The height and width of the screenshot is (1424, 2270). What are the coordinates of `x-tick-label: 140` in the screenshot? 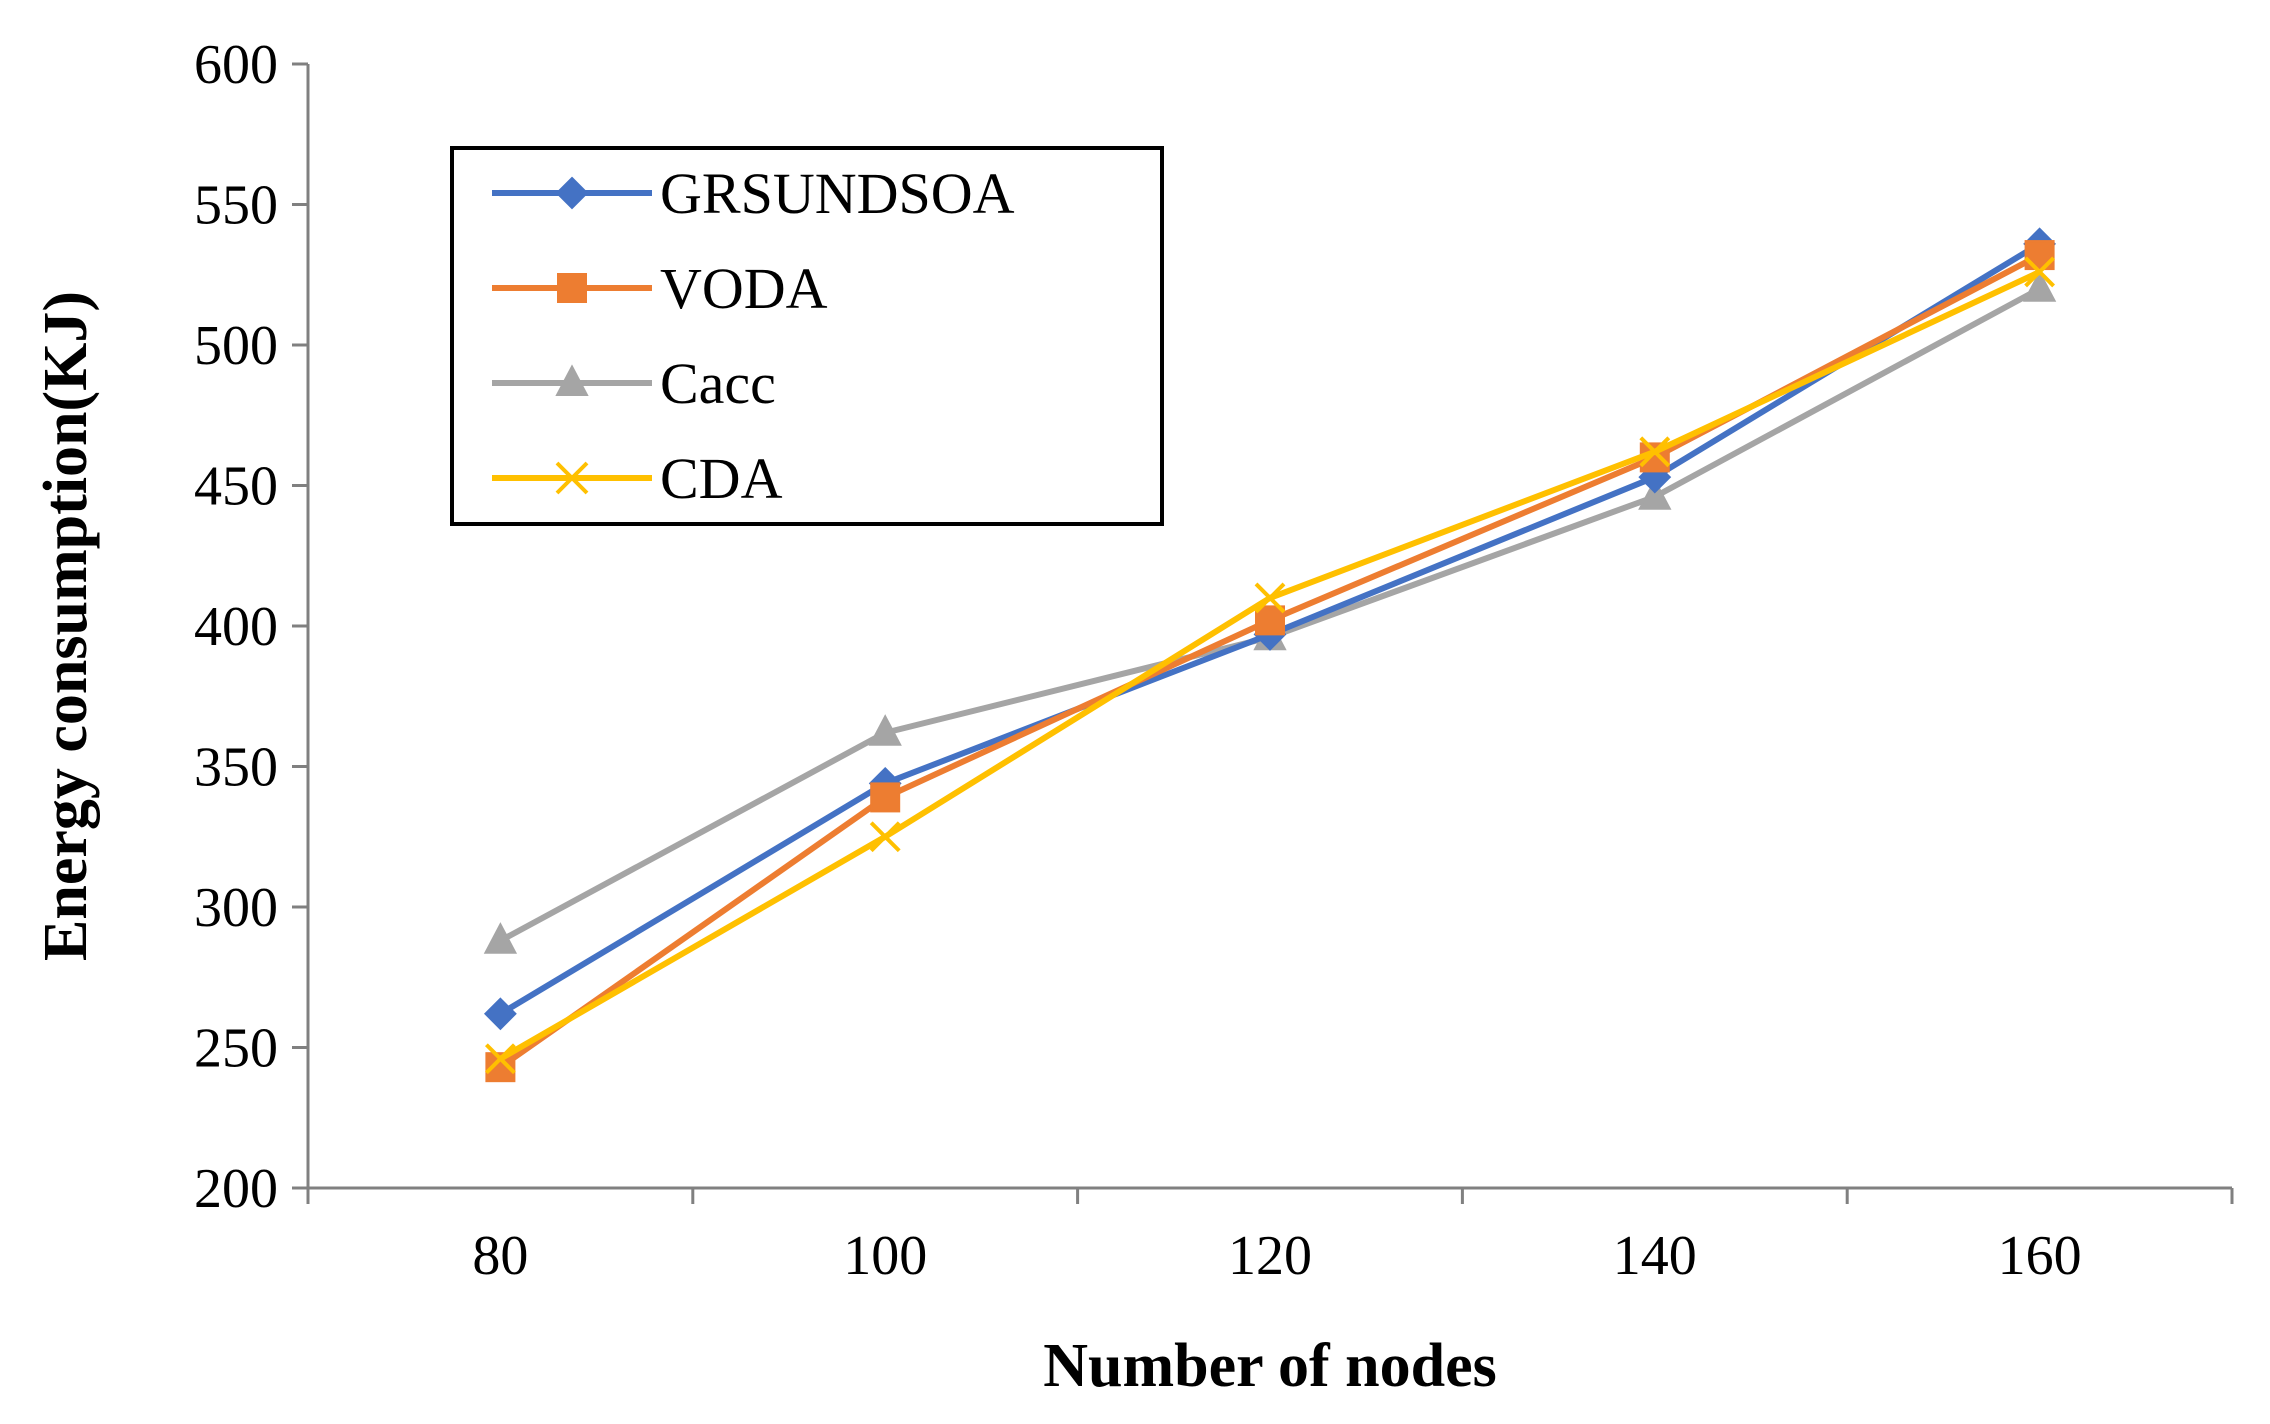 It's located at (1655, 1256).